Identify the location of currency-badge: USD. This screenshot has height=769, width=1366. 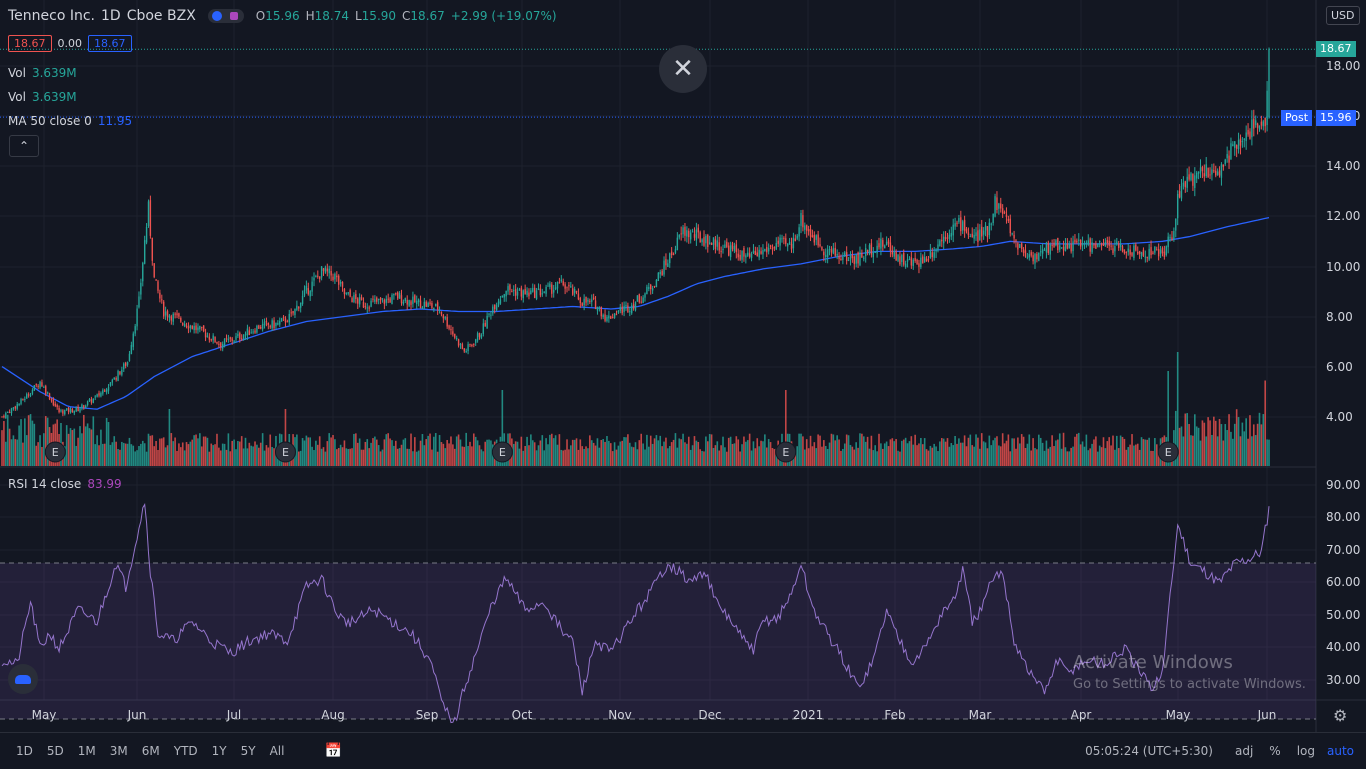
(1343, 15).